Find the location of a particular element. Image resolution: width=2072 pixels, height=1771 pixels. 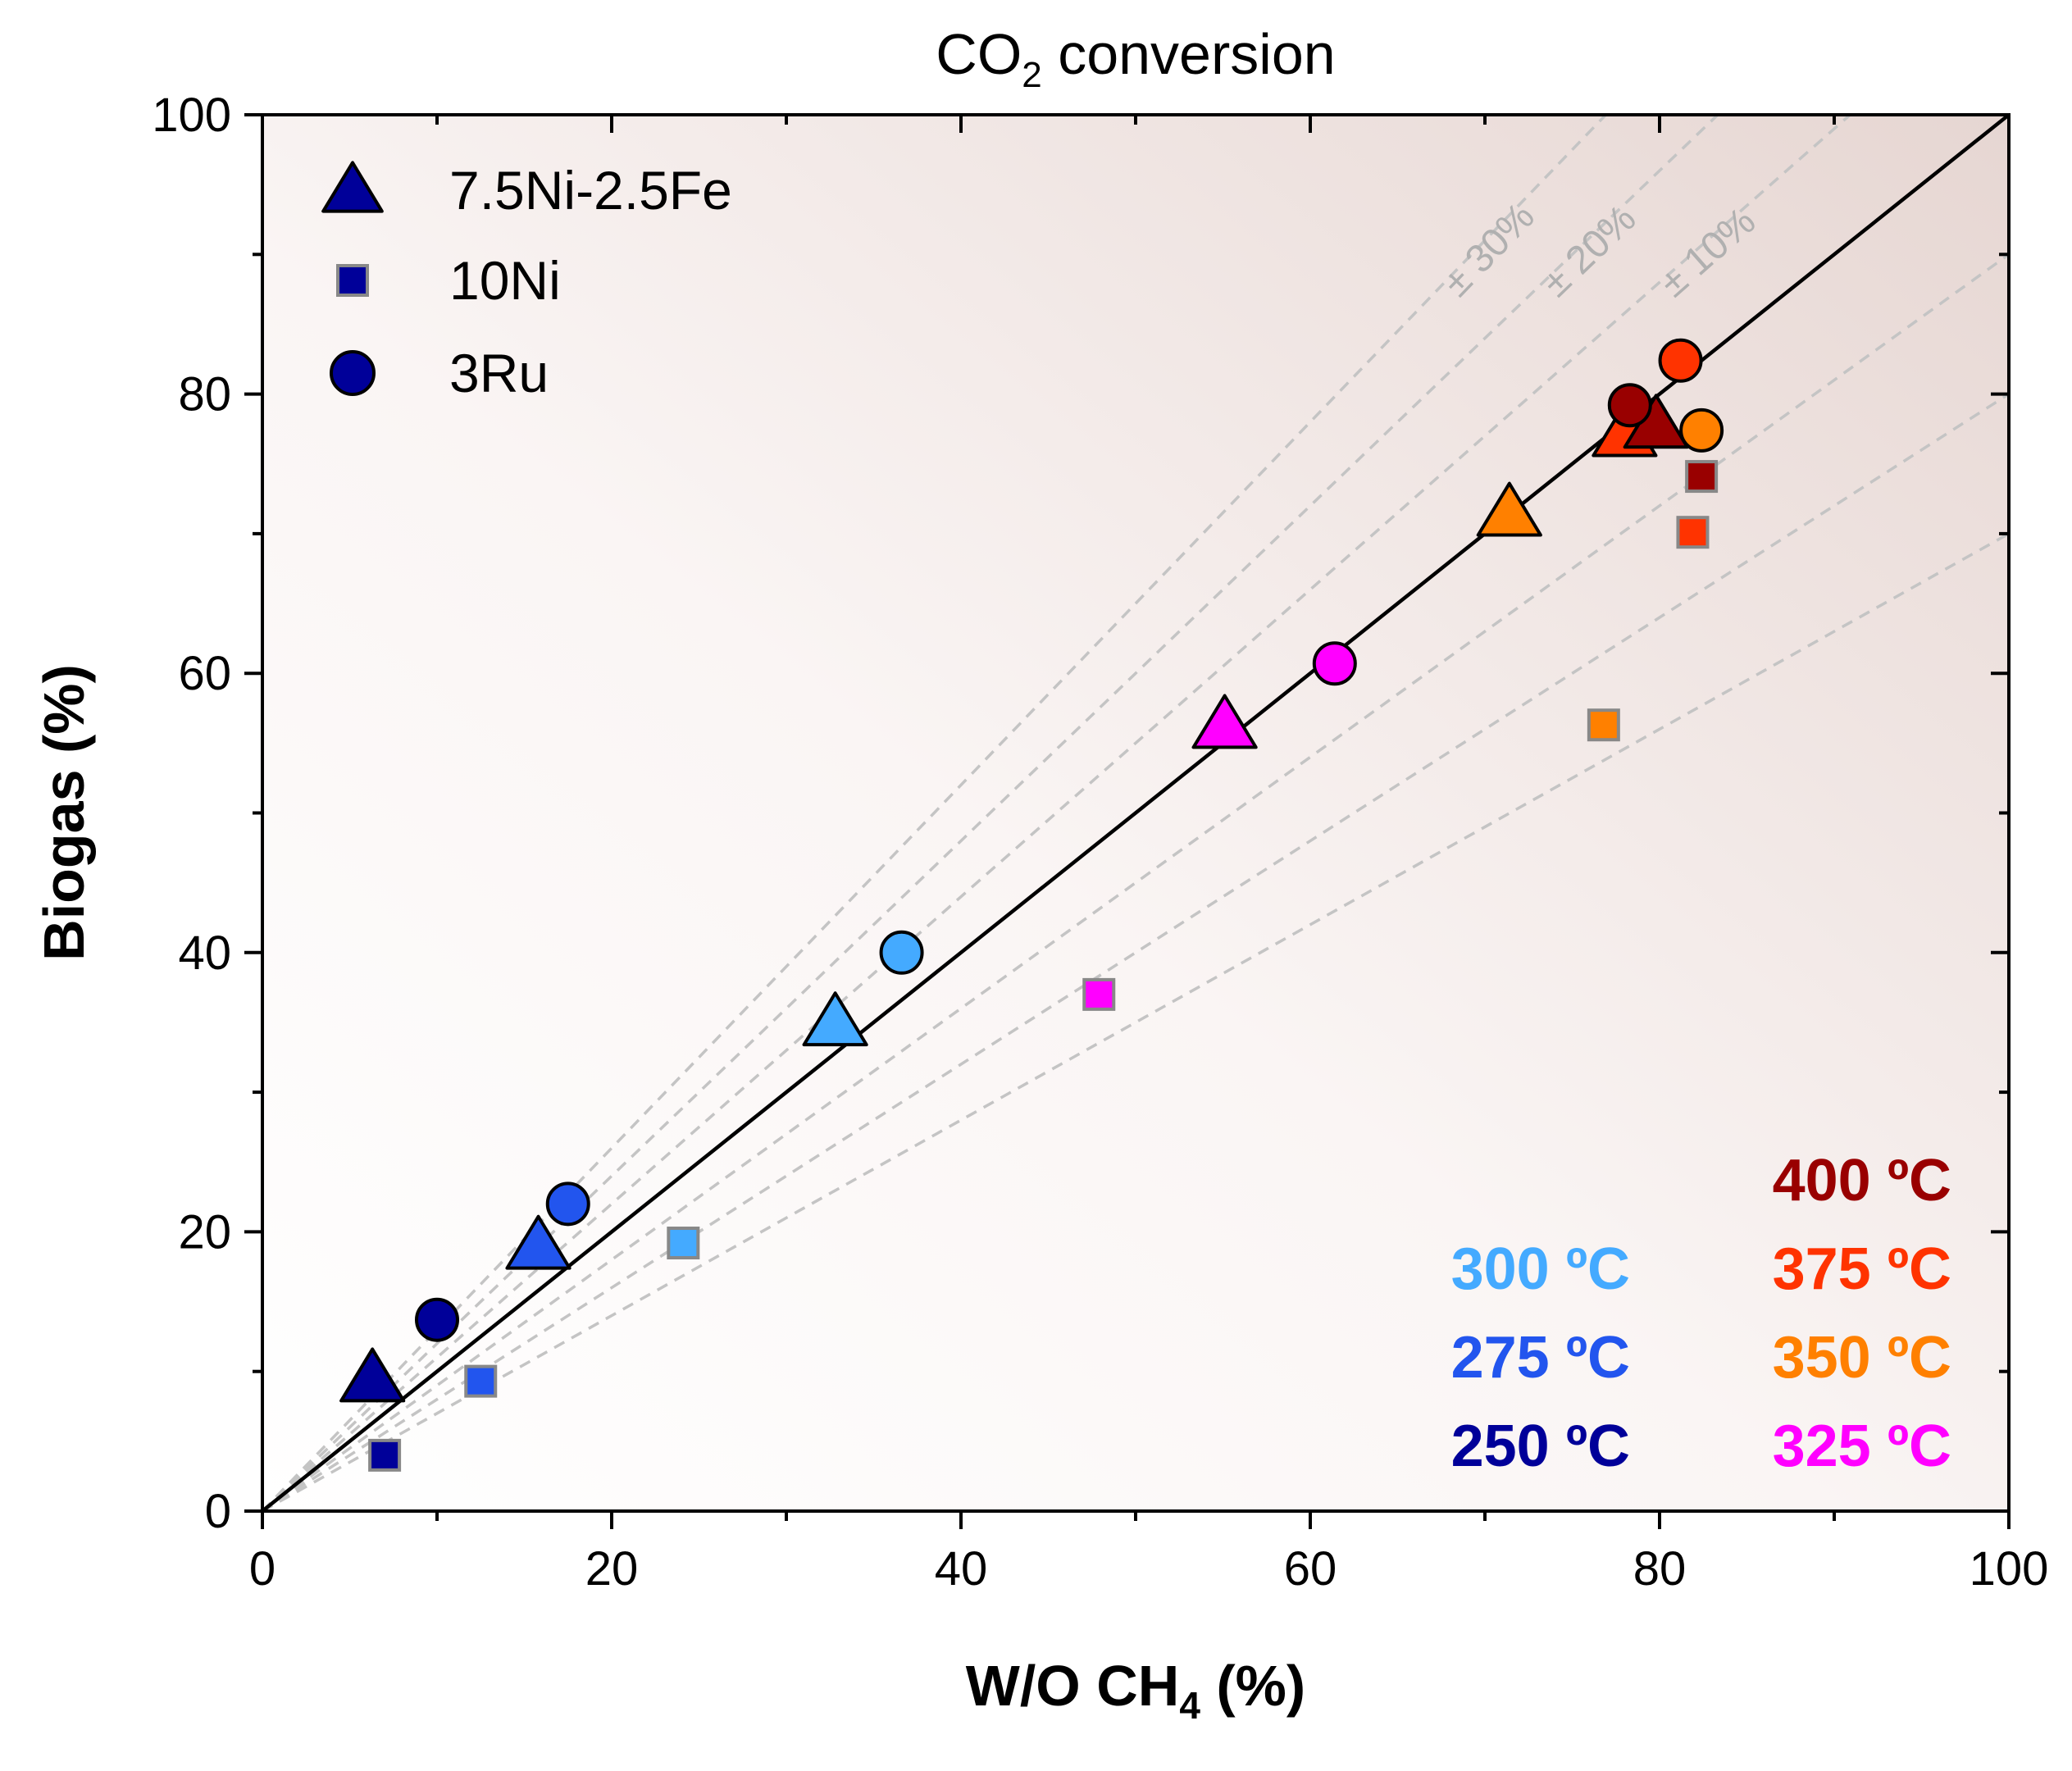

legend-label: 7.5Ni-2.5Fe is located at coordinates (590, 190).